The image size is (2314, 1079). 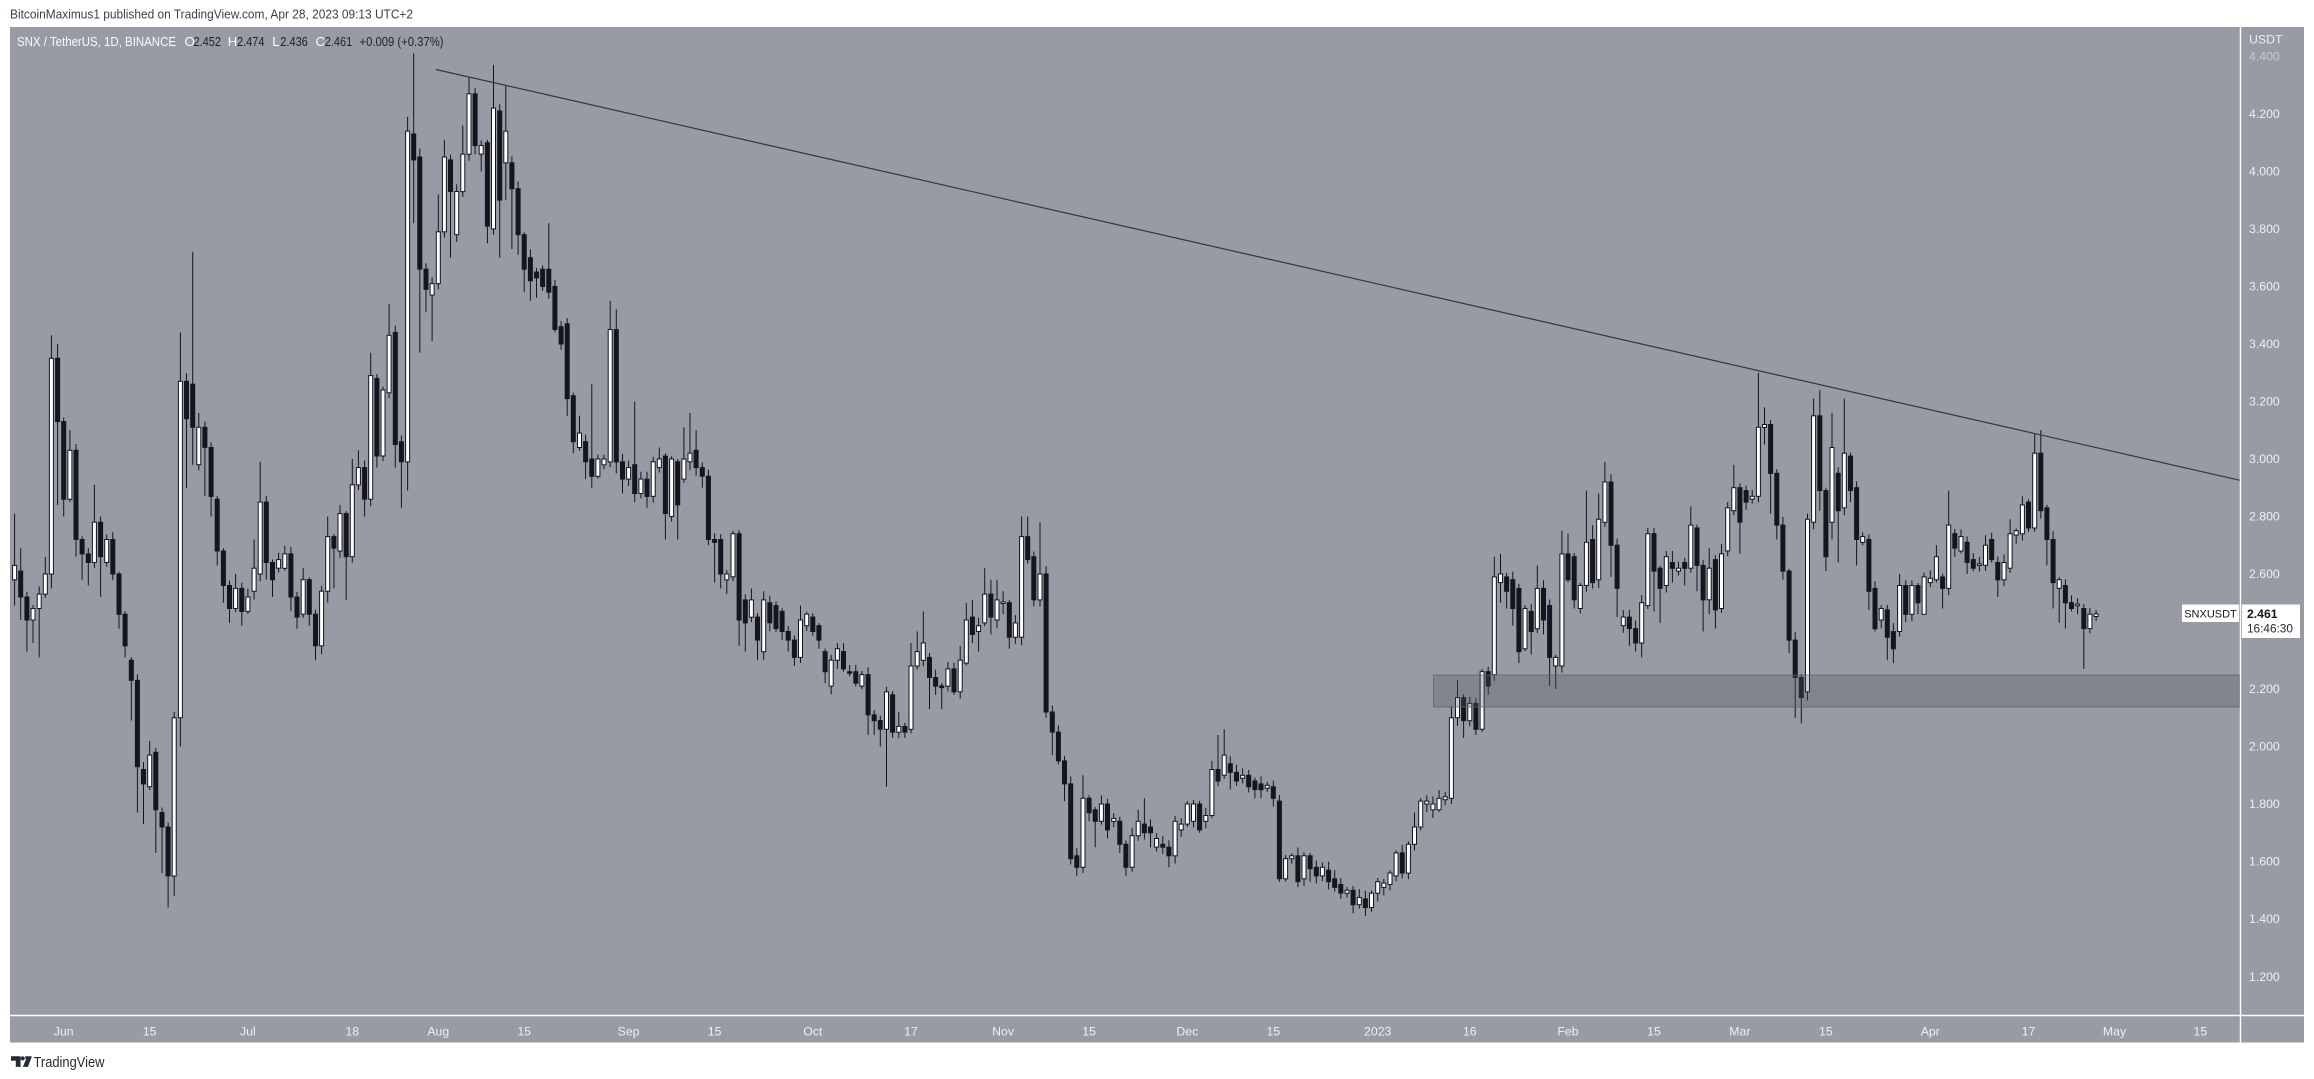 I want to click on svg-text: 4.200, so click(x=2264, y=114).